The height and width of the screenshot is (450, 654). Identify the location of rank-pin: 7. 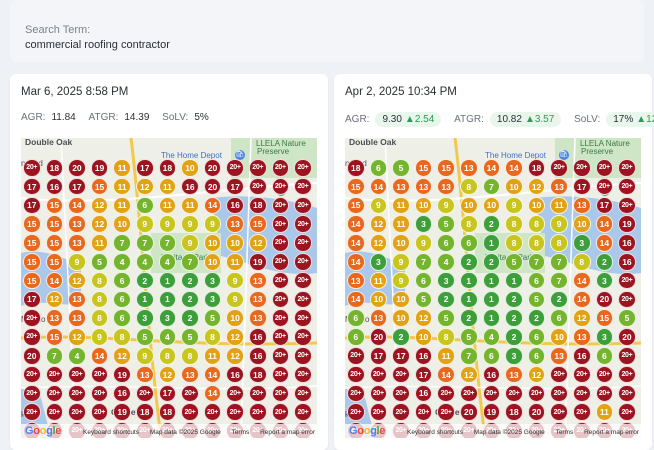
(469, 356).